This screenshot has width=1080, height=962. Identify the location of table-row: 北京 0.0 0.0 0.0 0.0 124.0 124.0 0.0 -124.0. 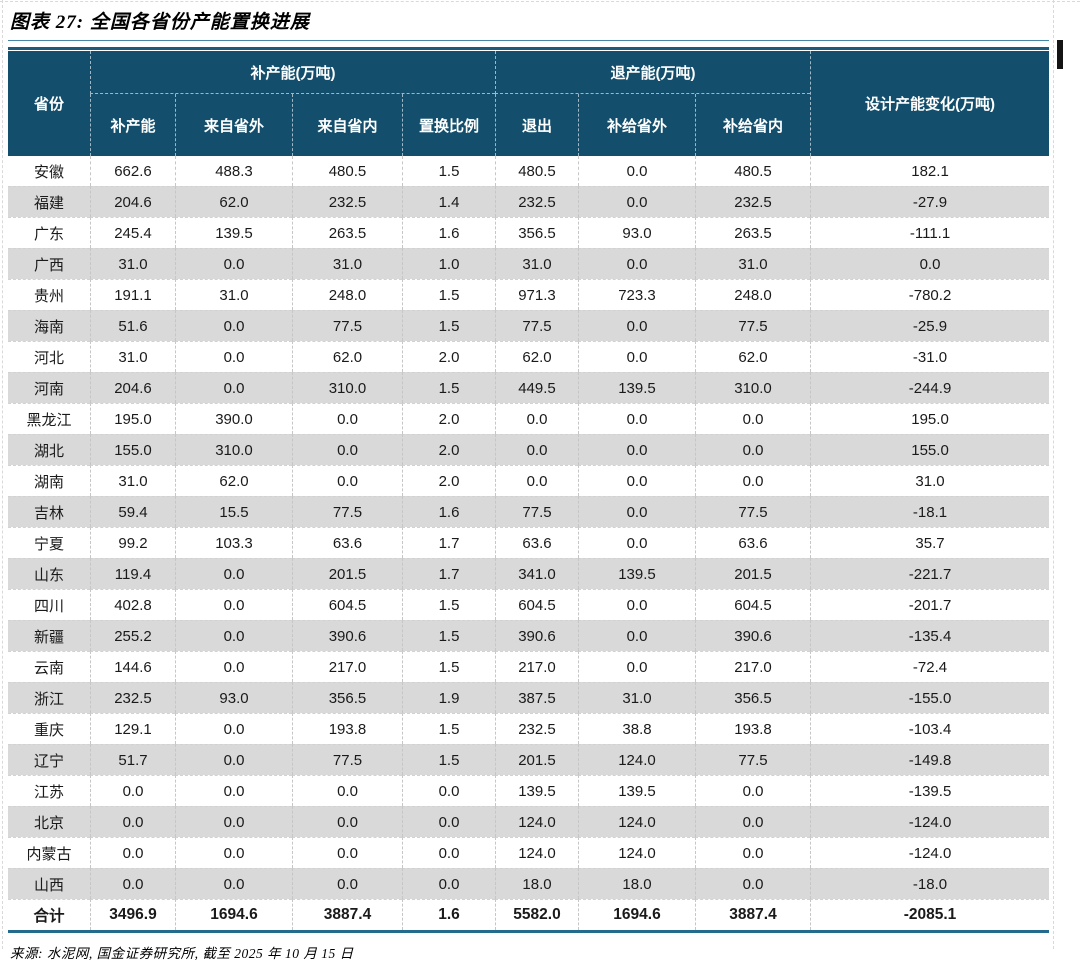
(529, 821).